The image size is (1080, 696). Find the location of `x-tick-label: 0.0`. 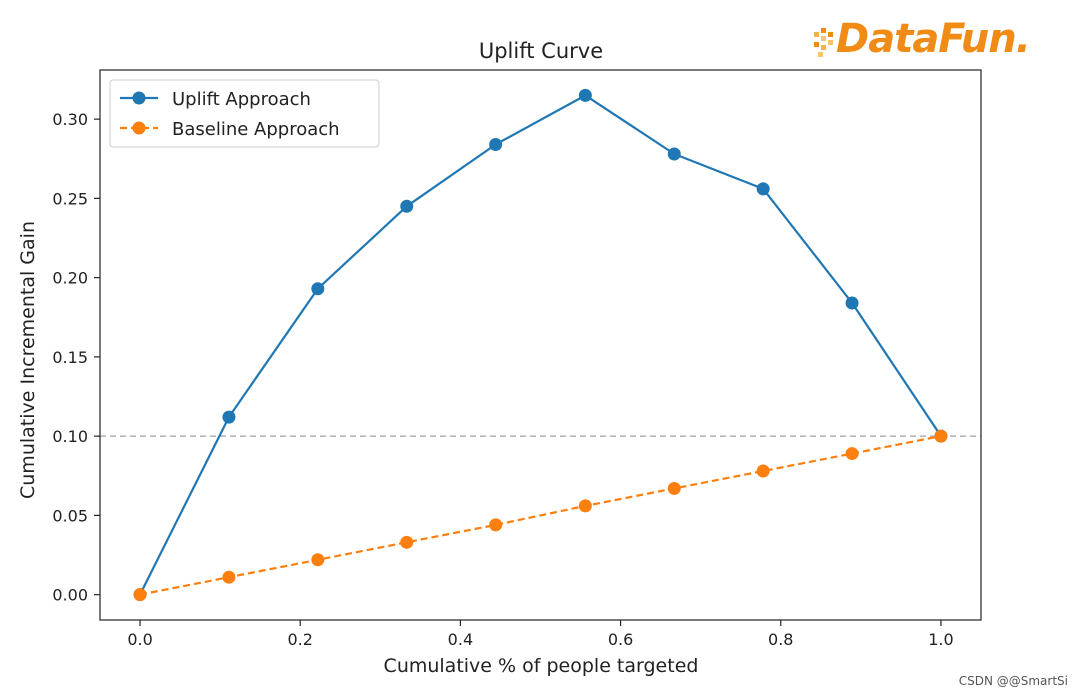

x-tick-label: 0.0 is located at coordinates (139, 639).